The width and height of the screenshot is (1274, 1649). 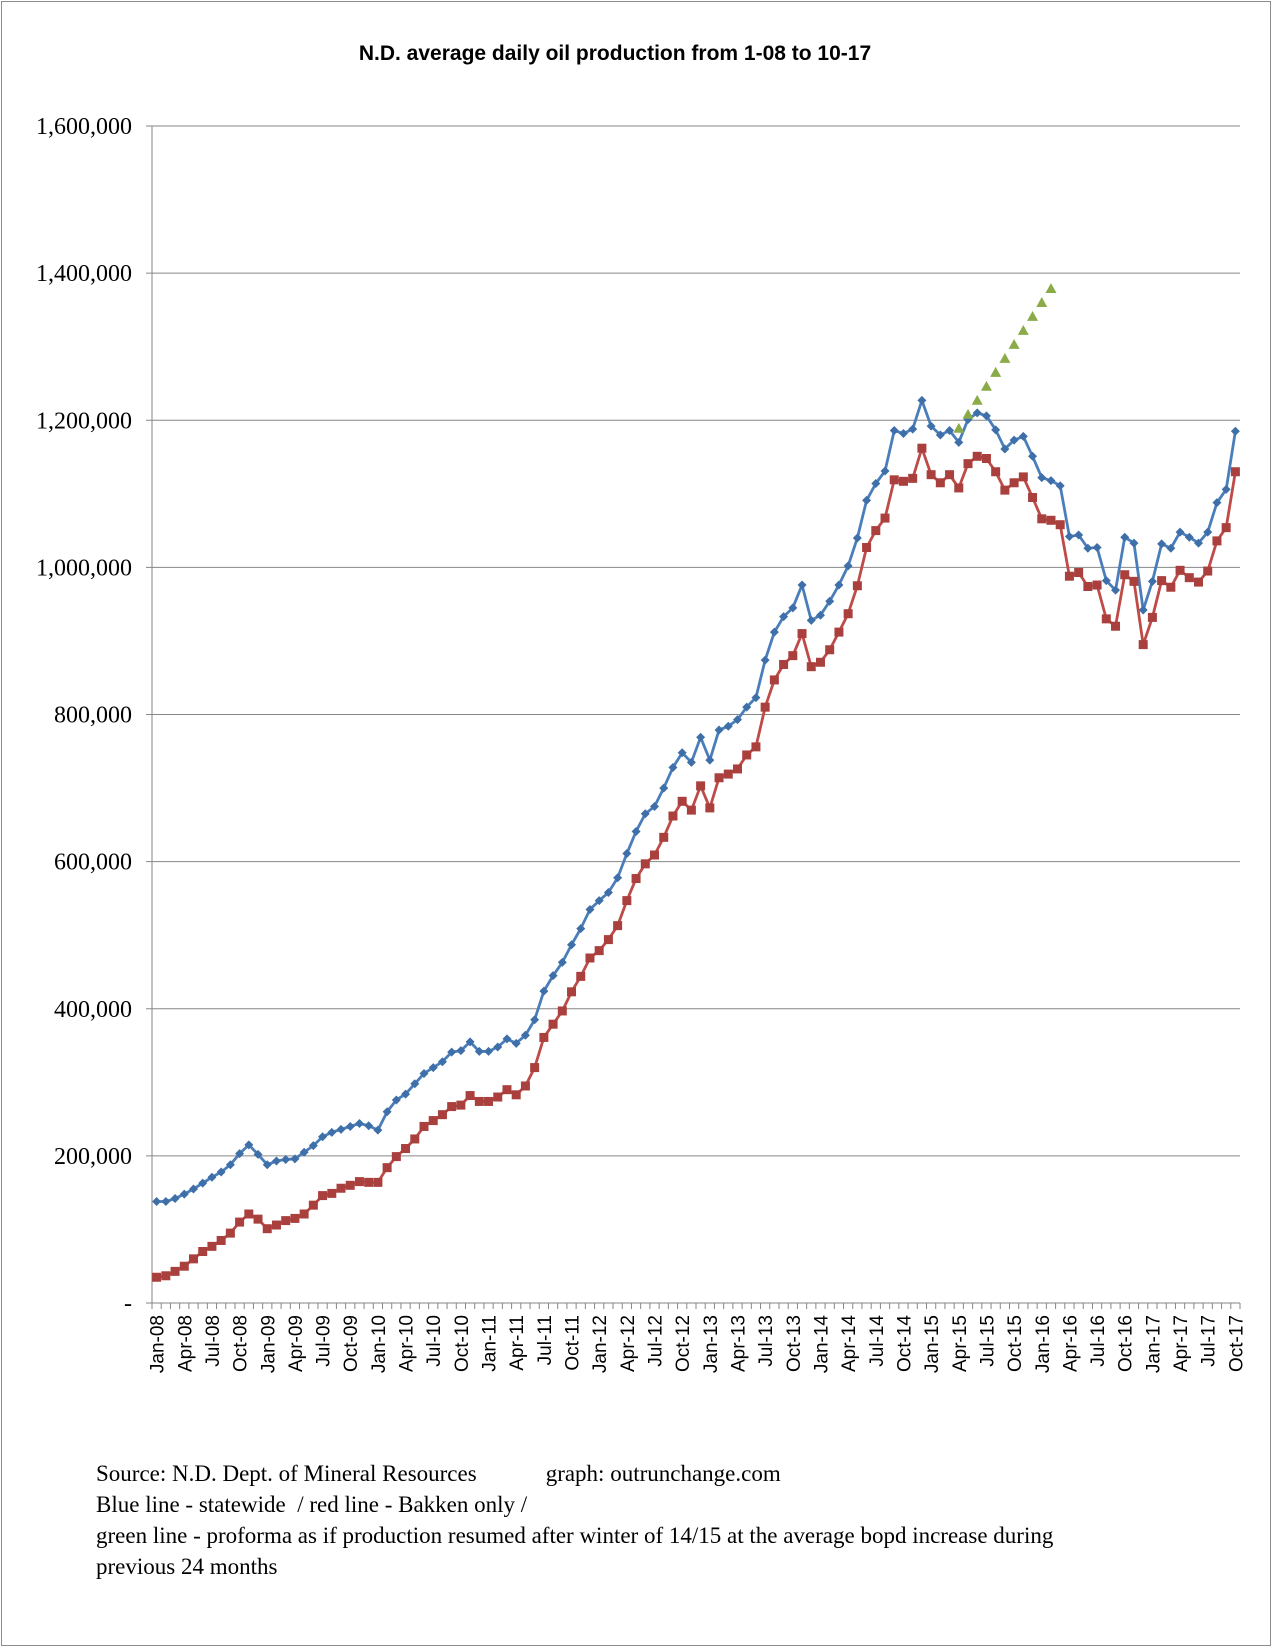 What do you see at coordinates (241, 1343) in the screenshot?
I see `x-tick-label: Oct-08` at bounding box center [241, 1343].